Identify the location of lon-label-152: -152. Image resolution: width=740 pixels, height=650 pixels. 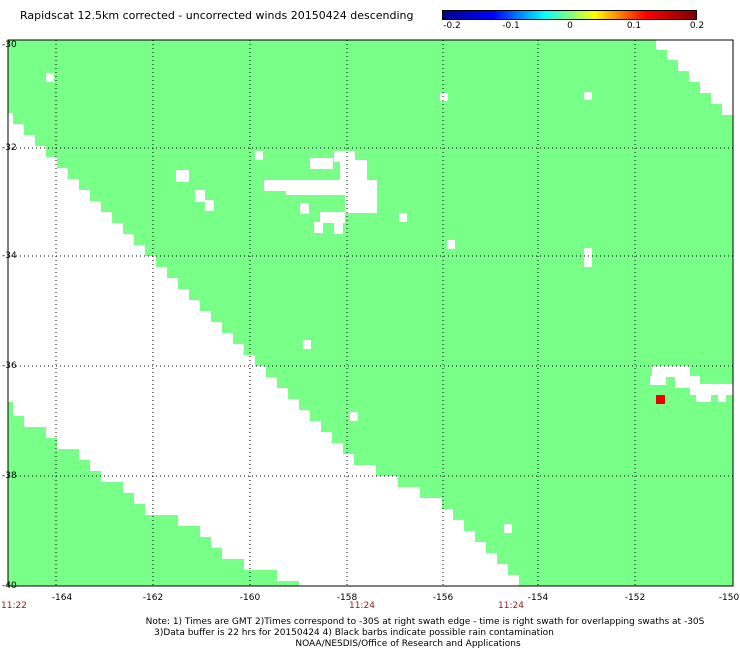
(635, 598).